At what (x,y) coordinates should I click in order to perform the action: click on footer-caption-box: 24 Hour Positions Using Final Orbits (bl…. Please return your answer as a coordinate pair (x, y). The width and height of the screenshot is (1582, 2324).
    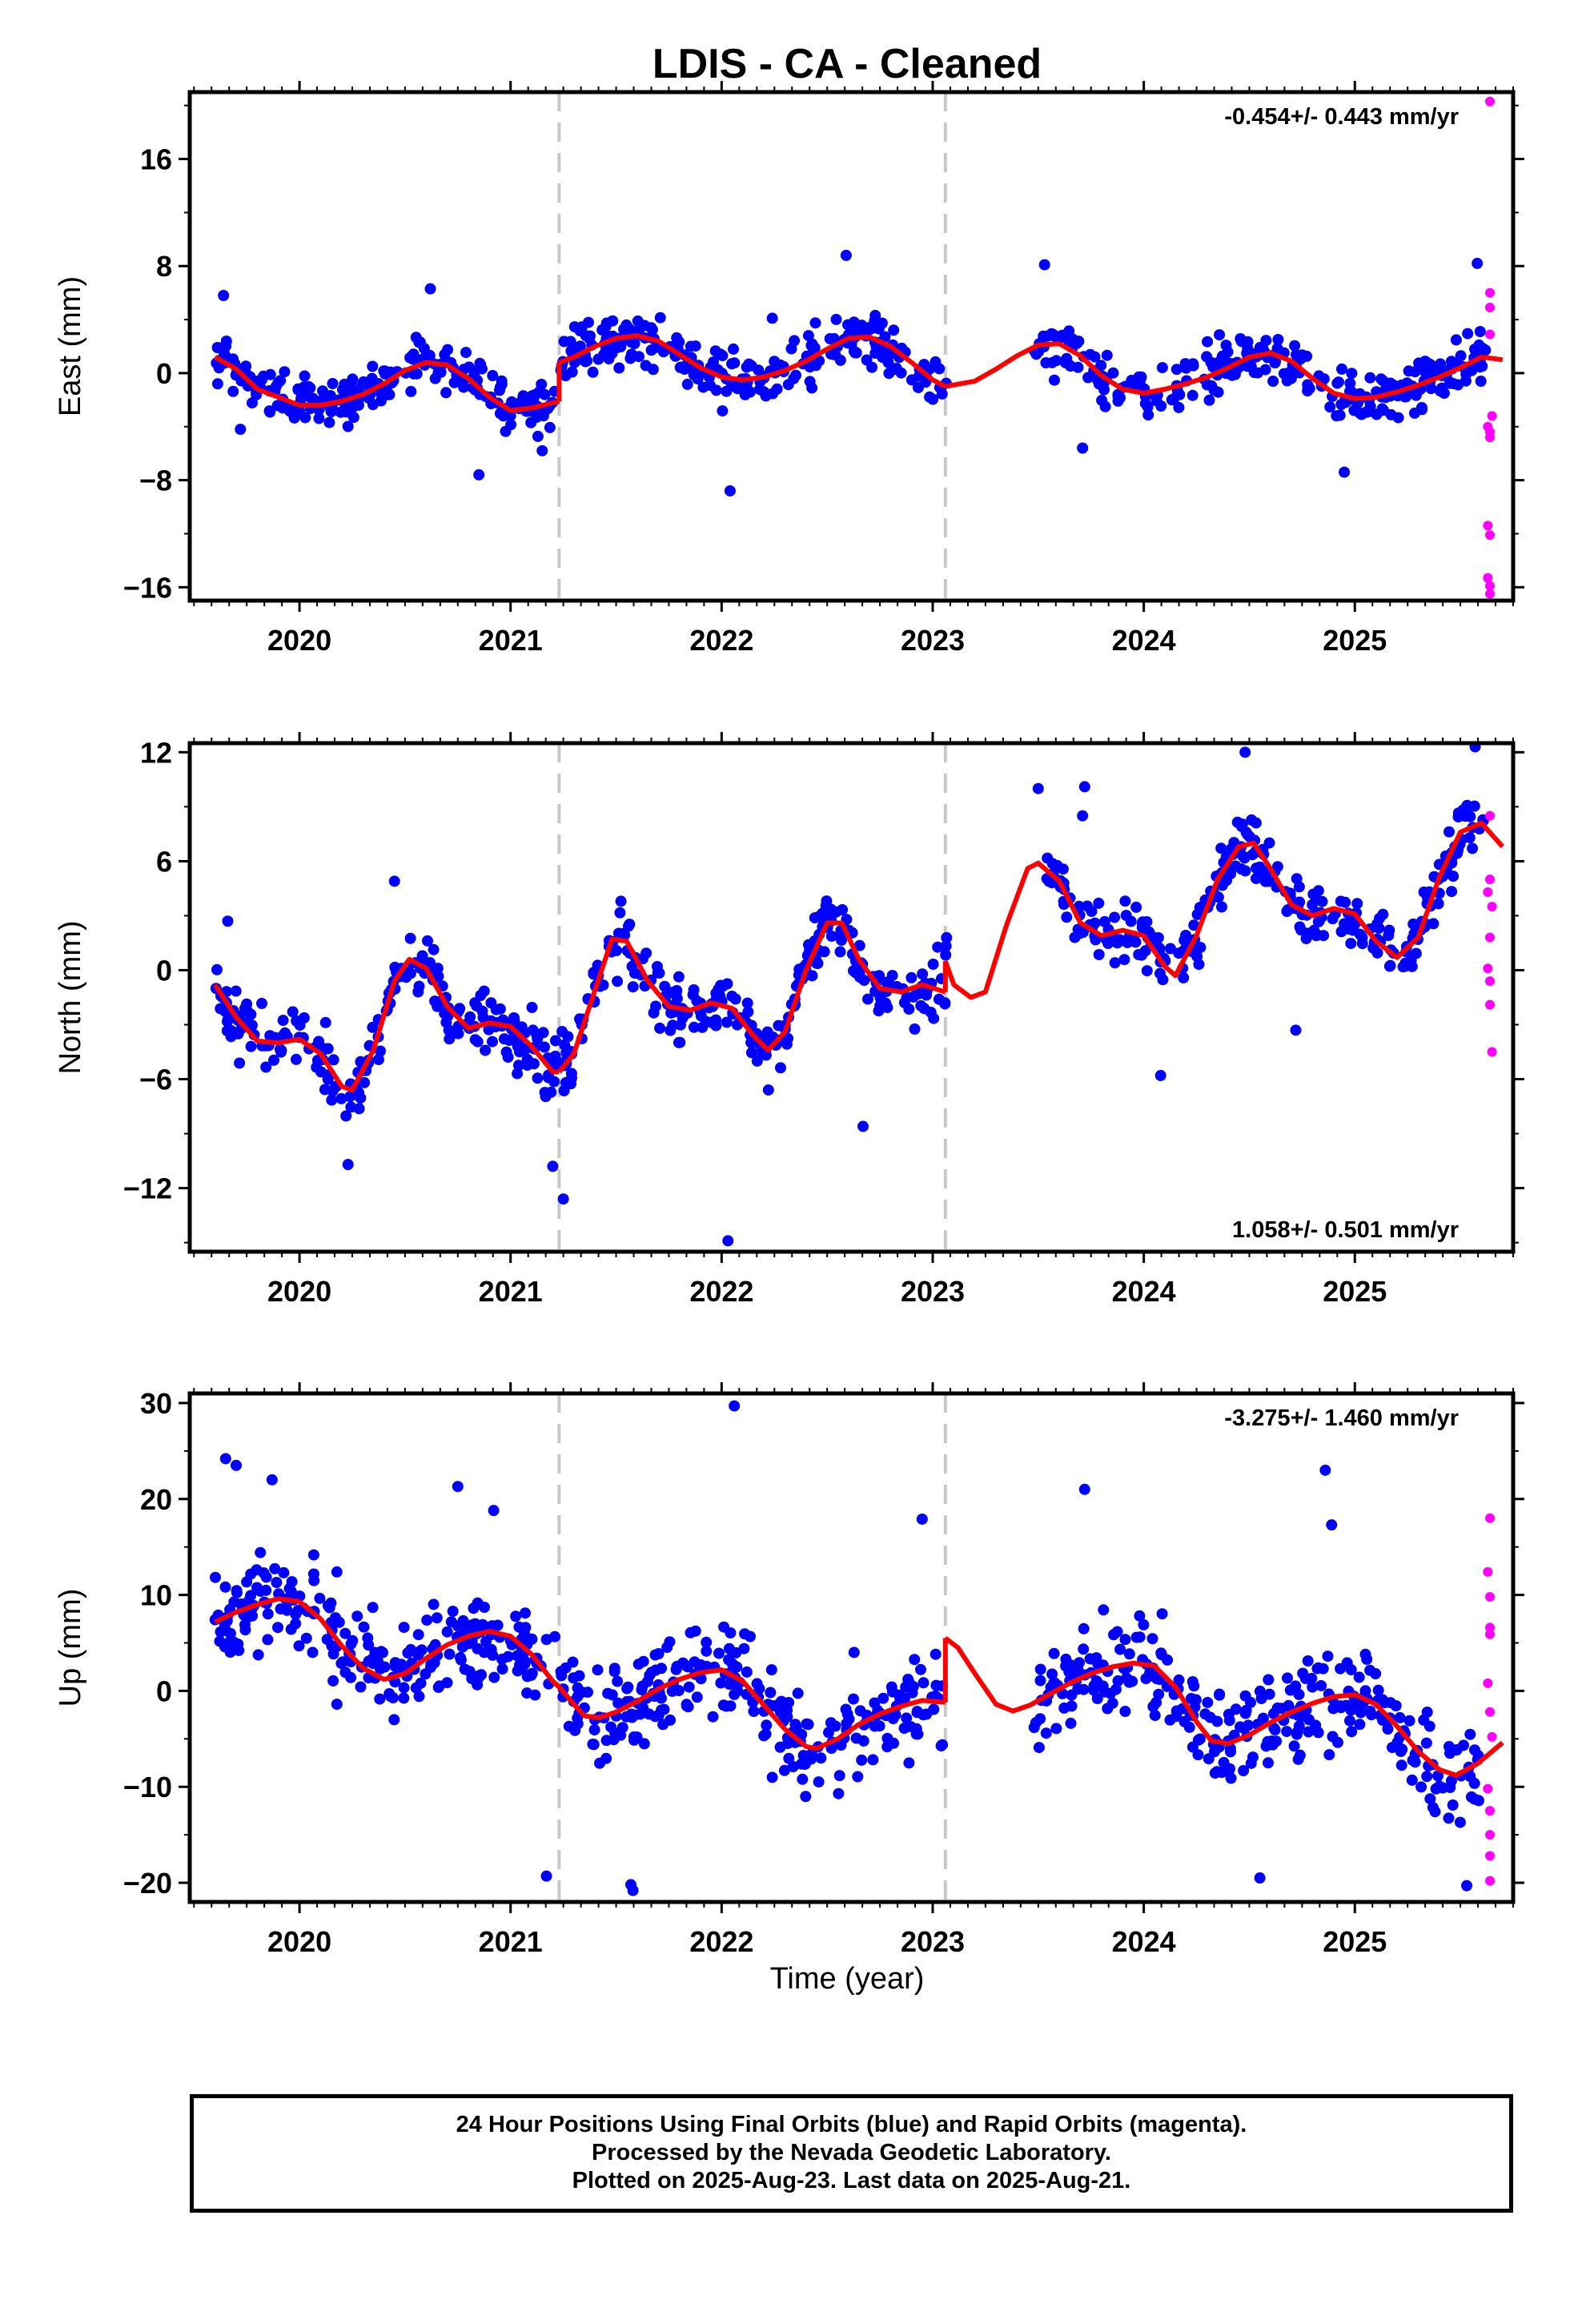
    Looking at the image, I should click on (851, 2153).